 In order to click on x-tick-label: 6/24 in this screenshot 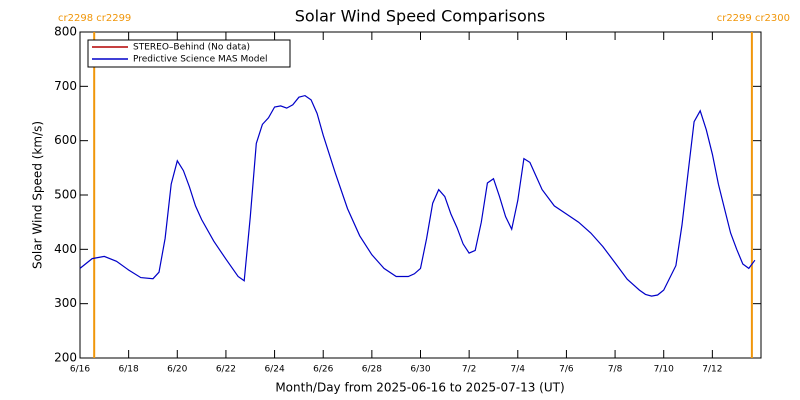, I will do `click(274, 370)`.